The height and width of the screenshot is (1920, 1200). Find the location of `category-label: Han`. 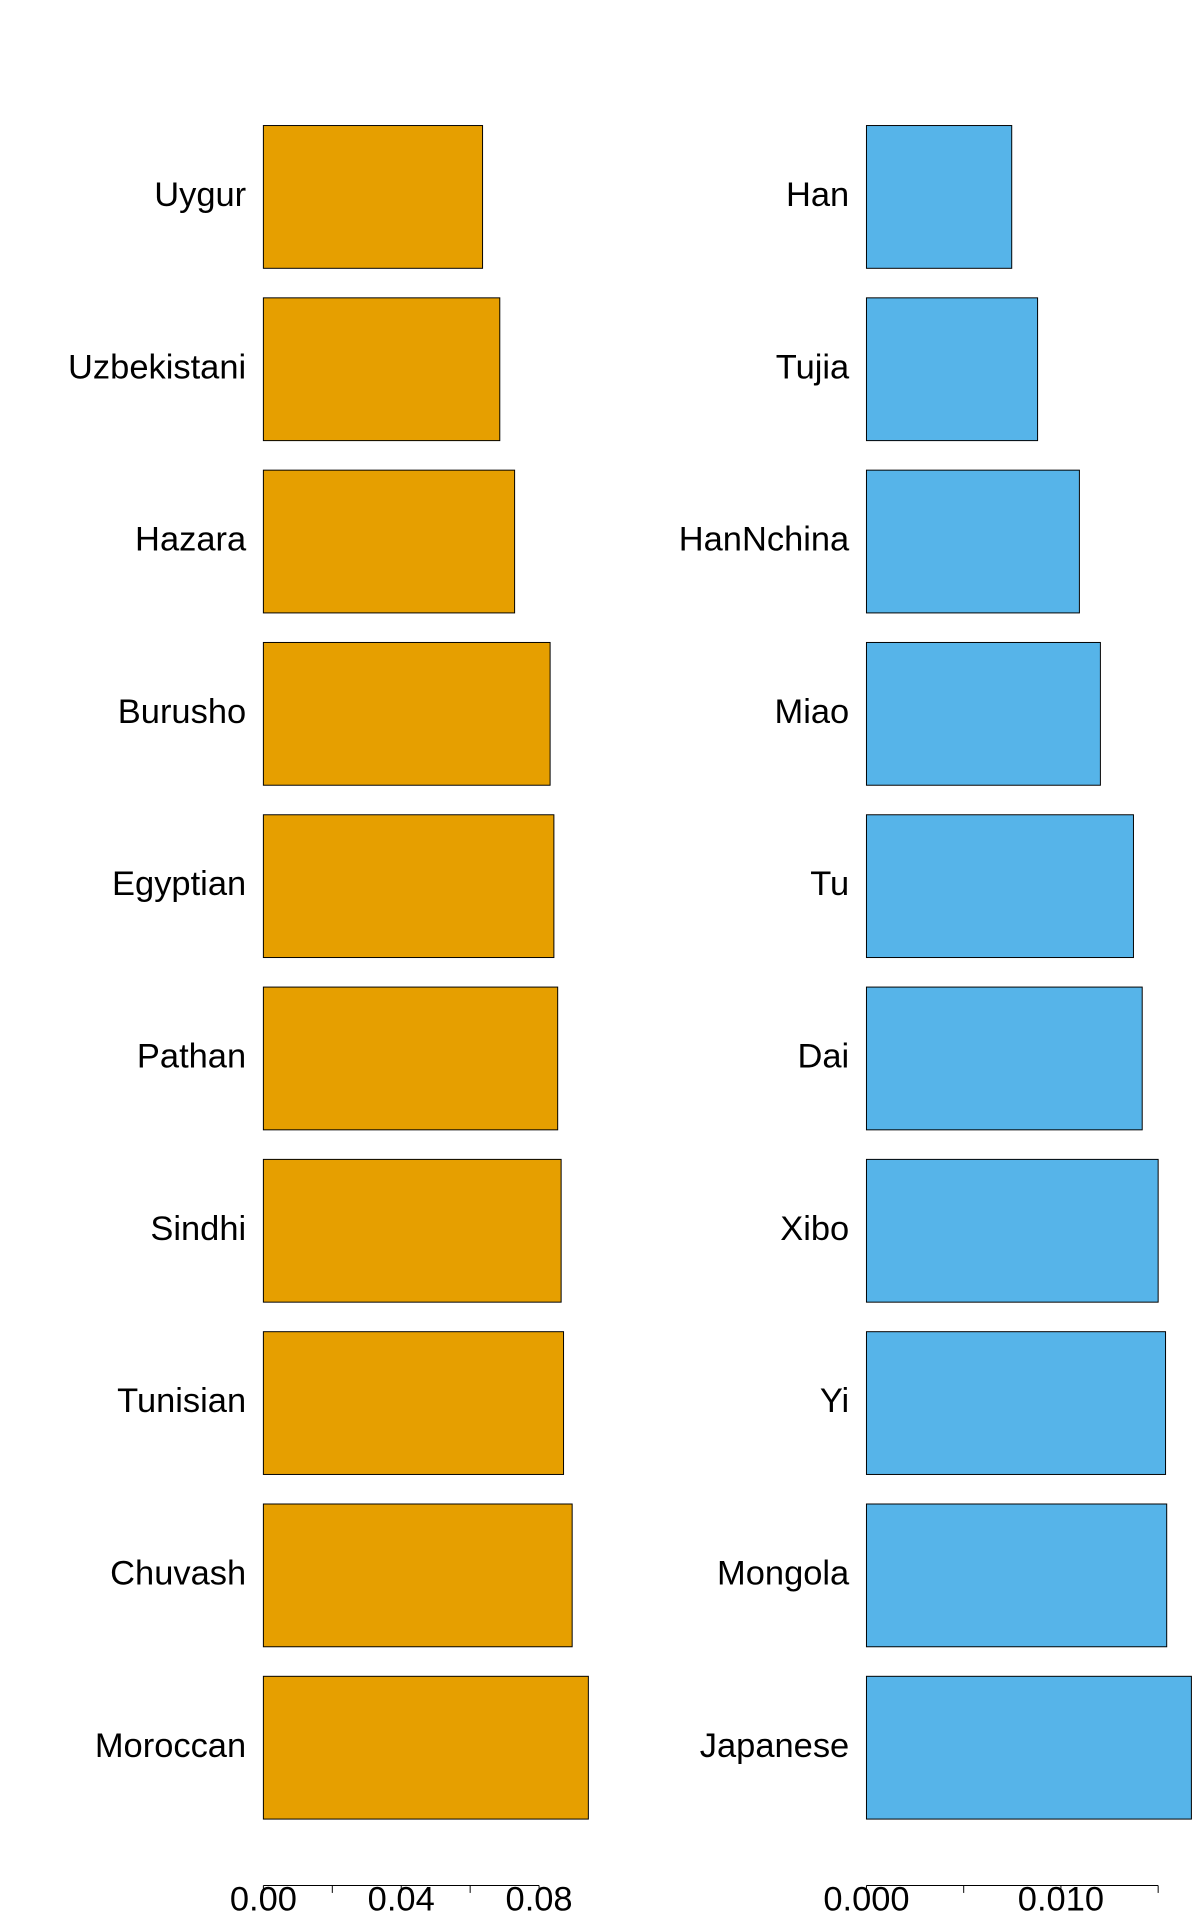

category-label: Han is located at coordinates (817, 195).